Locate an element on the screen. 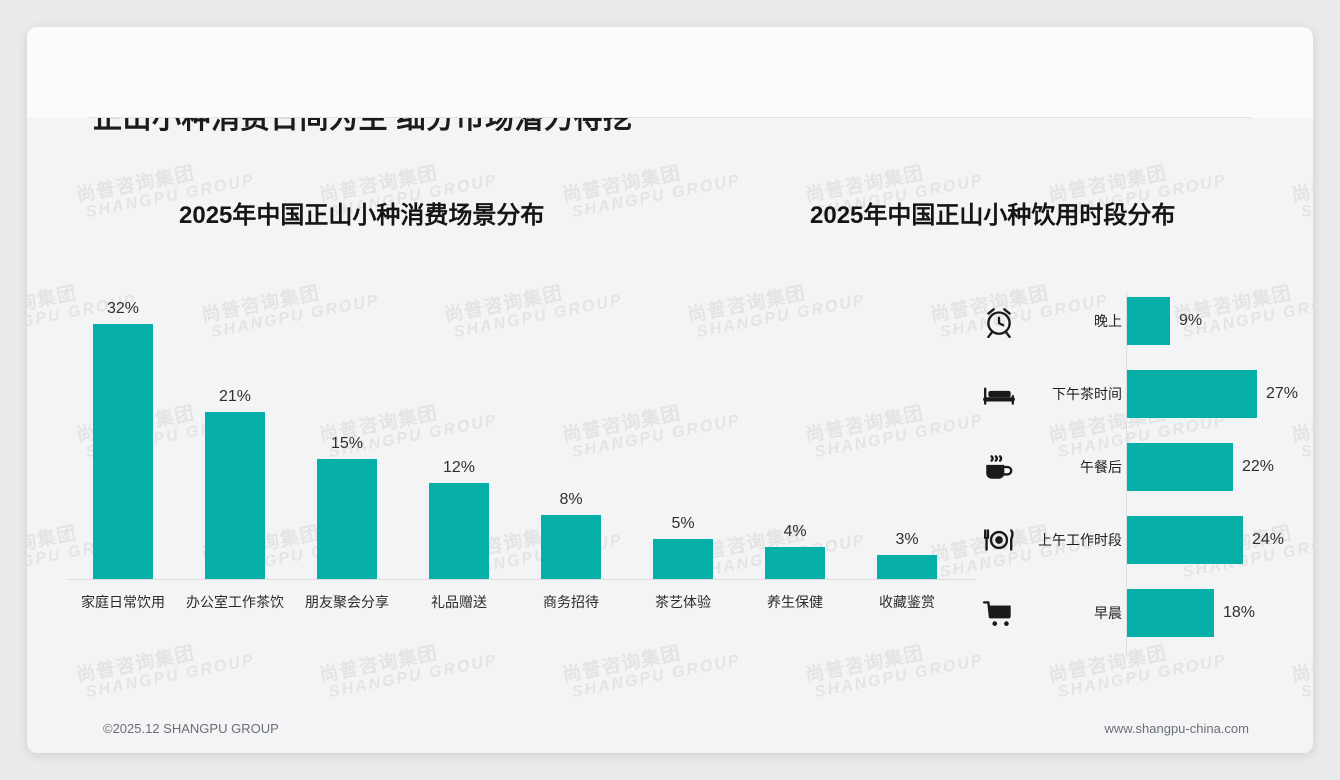 Image resolution: width=1340 pixels, height=780 pixels. horizontal-bar-row: 晚上 9% is located at coordinates (1127, 321).